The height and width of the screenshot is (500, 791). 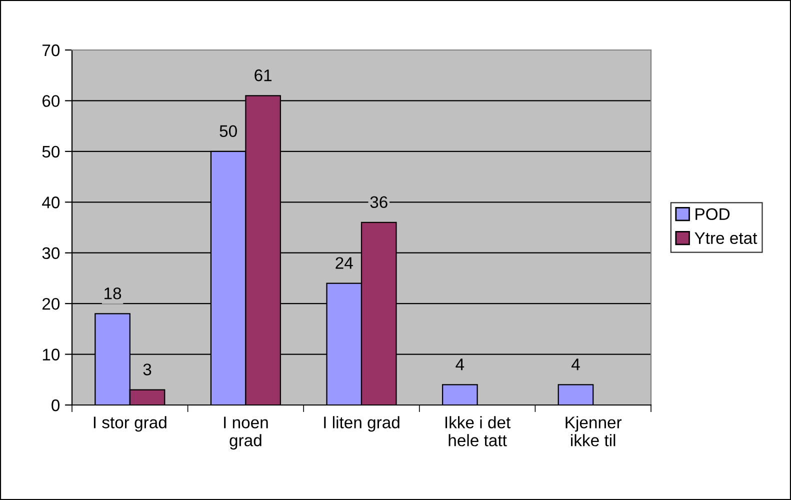 What do you see at coordinates (51, 354) in the screenshot?
I see `y-tick-label: 10` at bounding box center [51, 354].